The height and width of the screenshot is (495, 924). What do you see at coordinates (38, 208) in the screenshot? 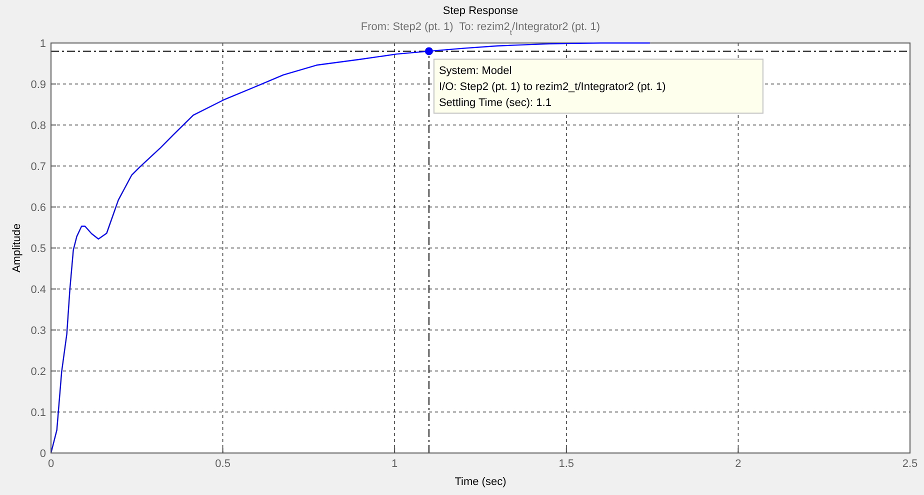
I see `y-tick-label: 0.6` at bounding box center [38, 208].